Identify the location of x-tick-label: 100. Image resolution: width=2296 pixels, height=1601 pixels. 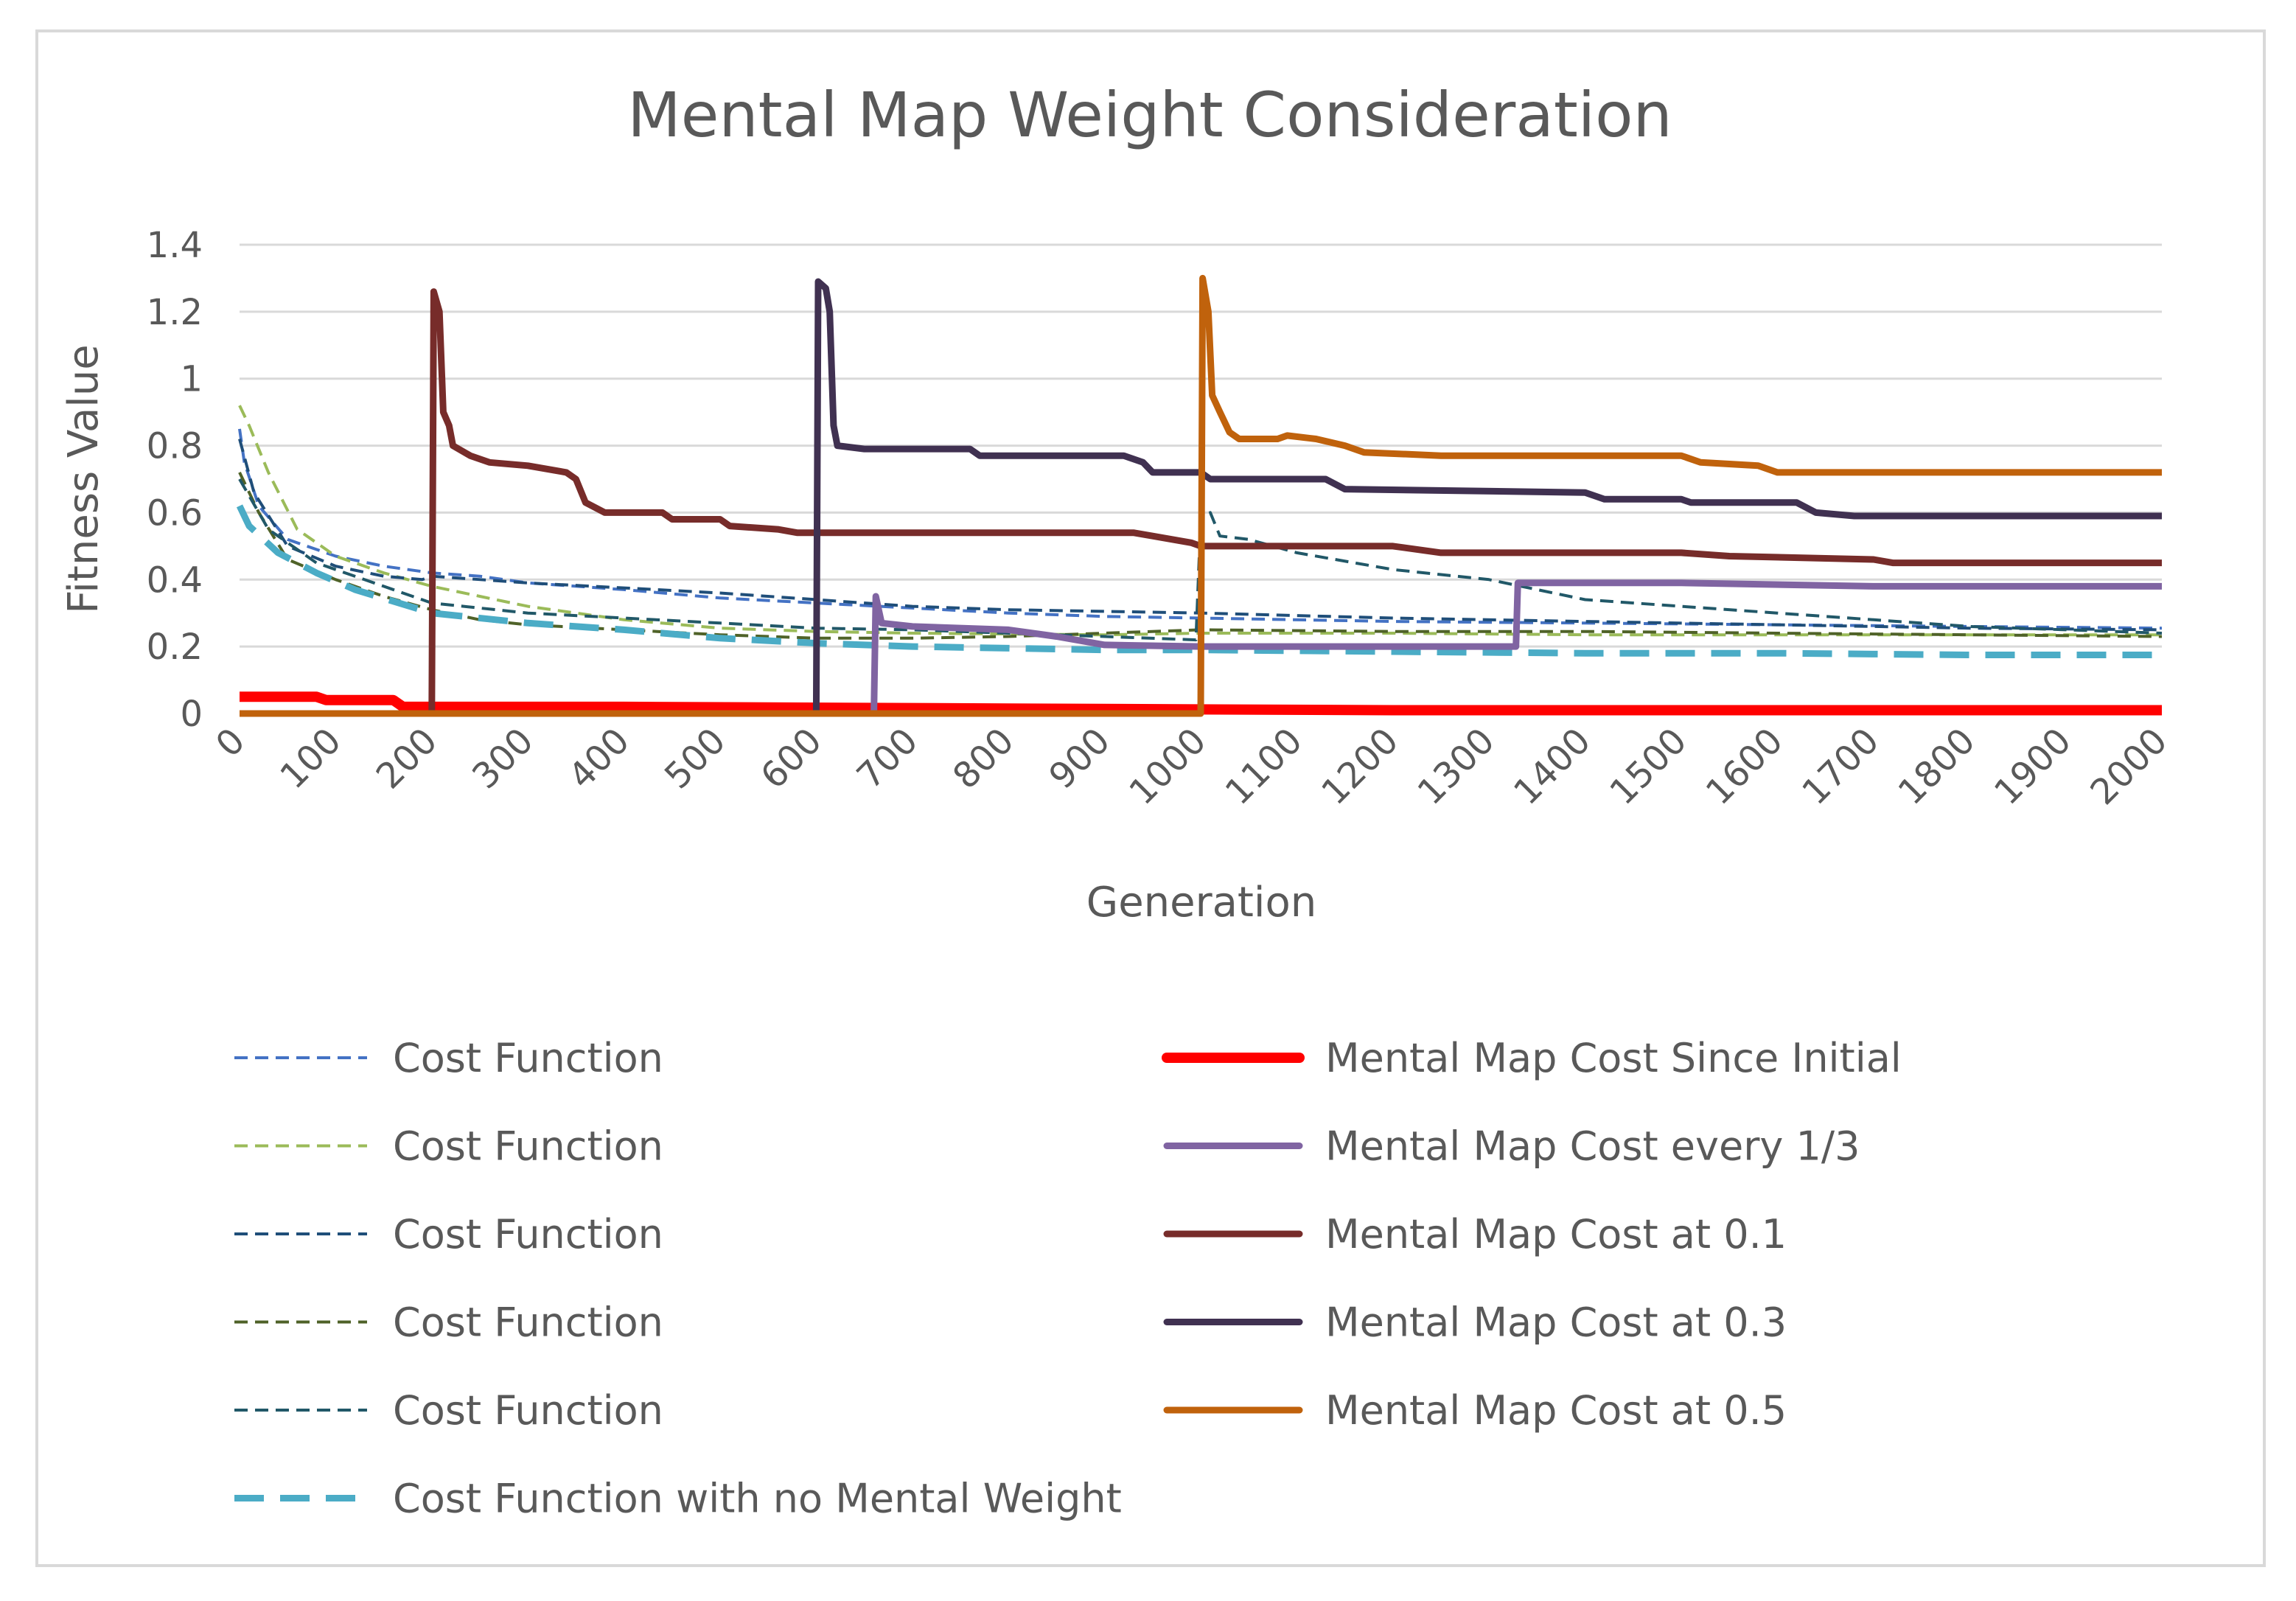
(310, 759).